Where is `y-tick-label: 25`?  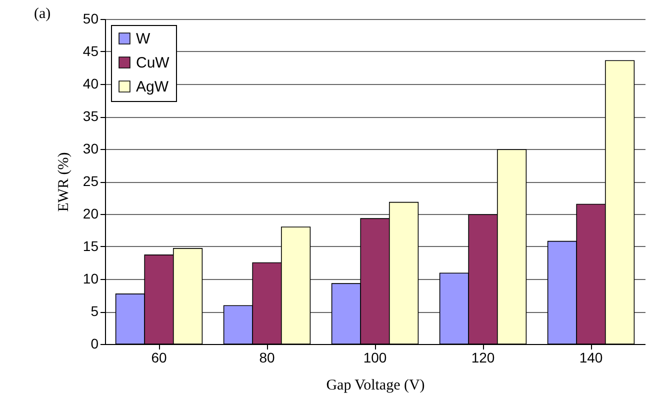
y-tick-label: 25 is located at coordinates (90, 181).